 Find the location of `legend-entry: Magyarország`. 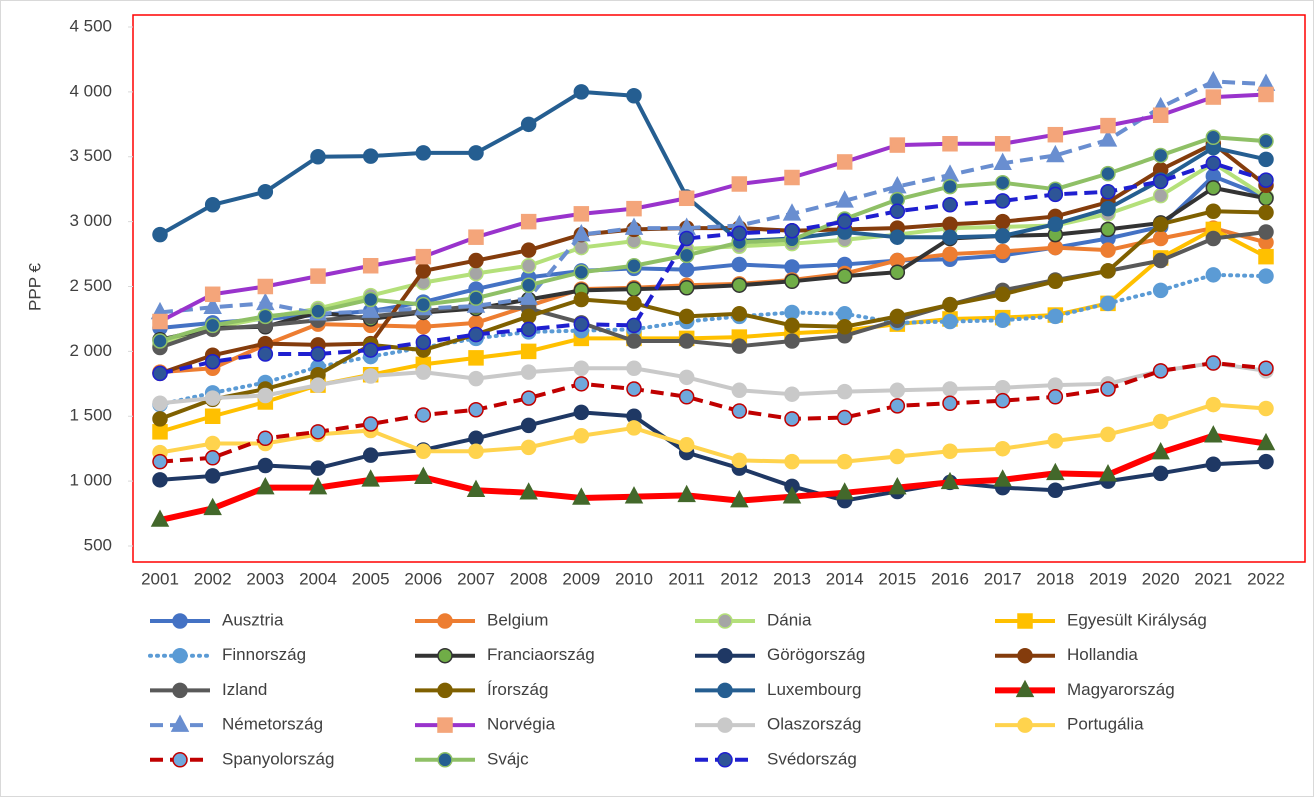

legend-entry: Magyarország is located at coordinates (1085, 689).